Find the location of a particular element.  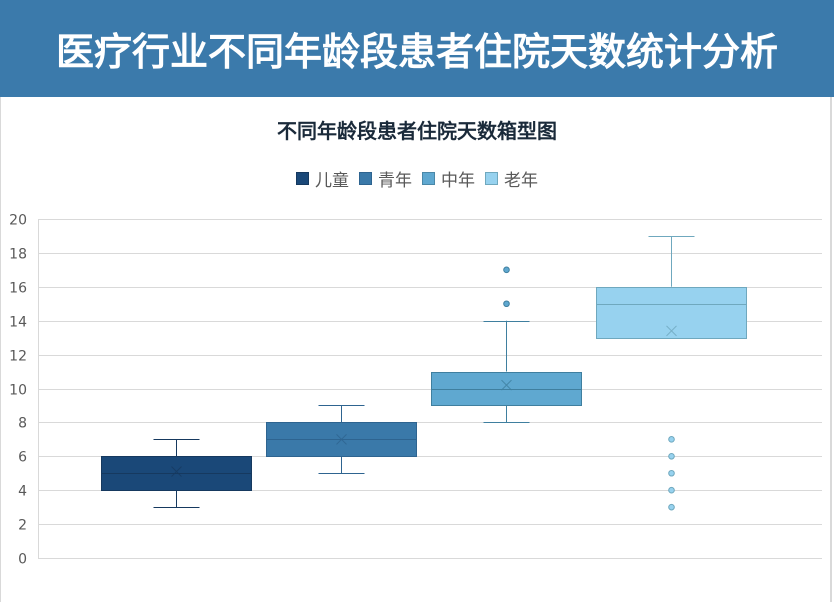

legend-label: 青年 is located at coordinates (395, 181).